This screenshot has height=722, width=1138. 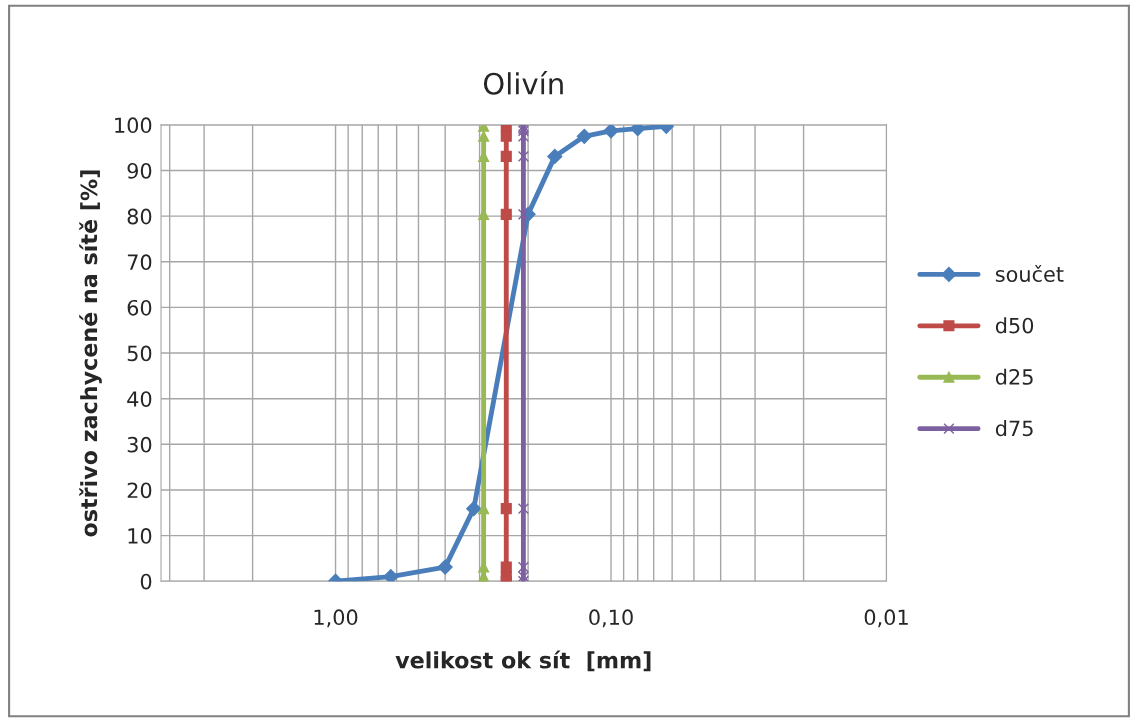 What do you see at coordinates (133, 125) in the screenshot?
I see `y-tick-label: 100` at bounding box center [133, 125].